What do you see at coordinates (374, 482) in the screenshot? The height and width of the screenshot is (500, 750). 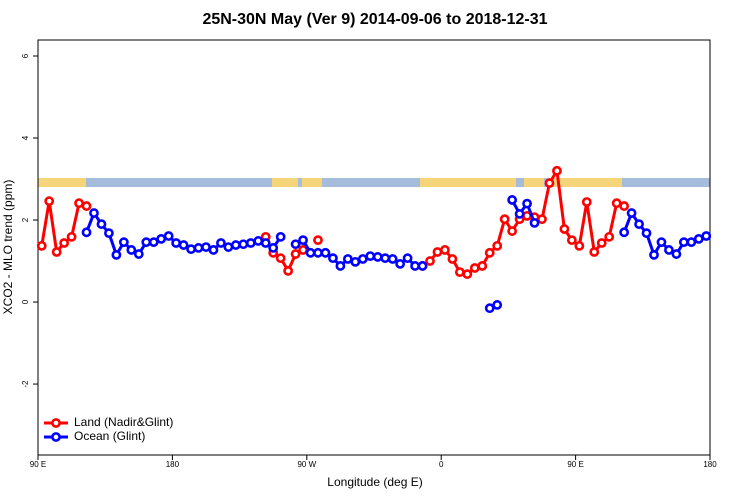 I see `x-axis-label: Longitude (deg E)` at bounding box center [374, 482].